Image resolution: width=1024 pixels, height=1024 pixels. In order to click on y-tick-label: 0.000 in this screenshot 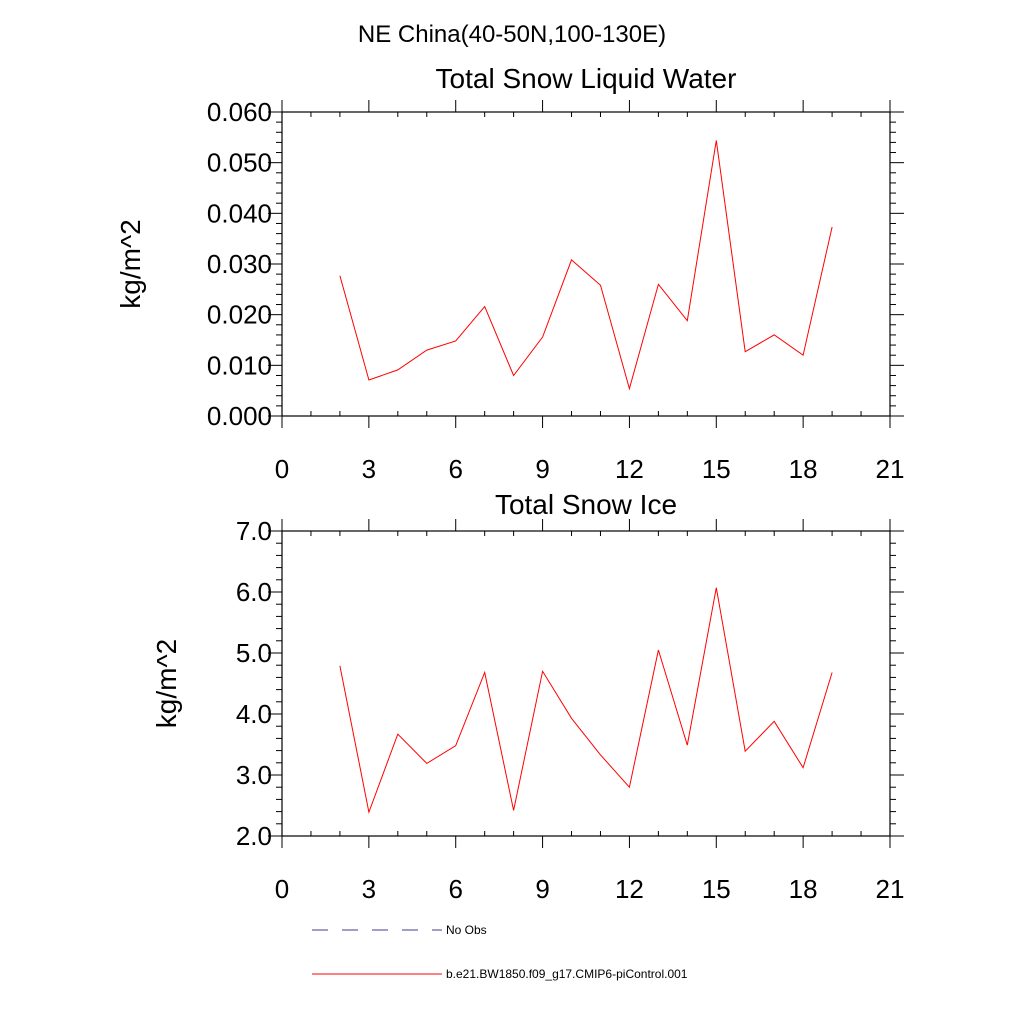, I will do `click(239, 416)`.